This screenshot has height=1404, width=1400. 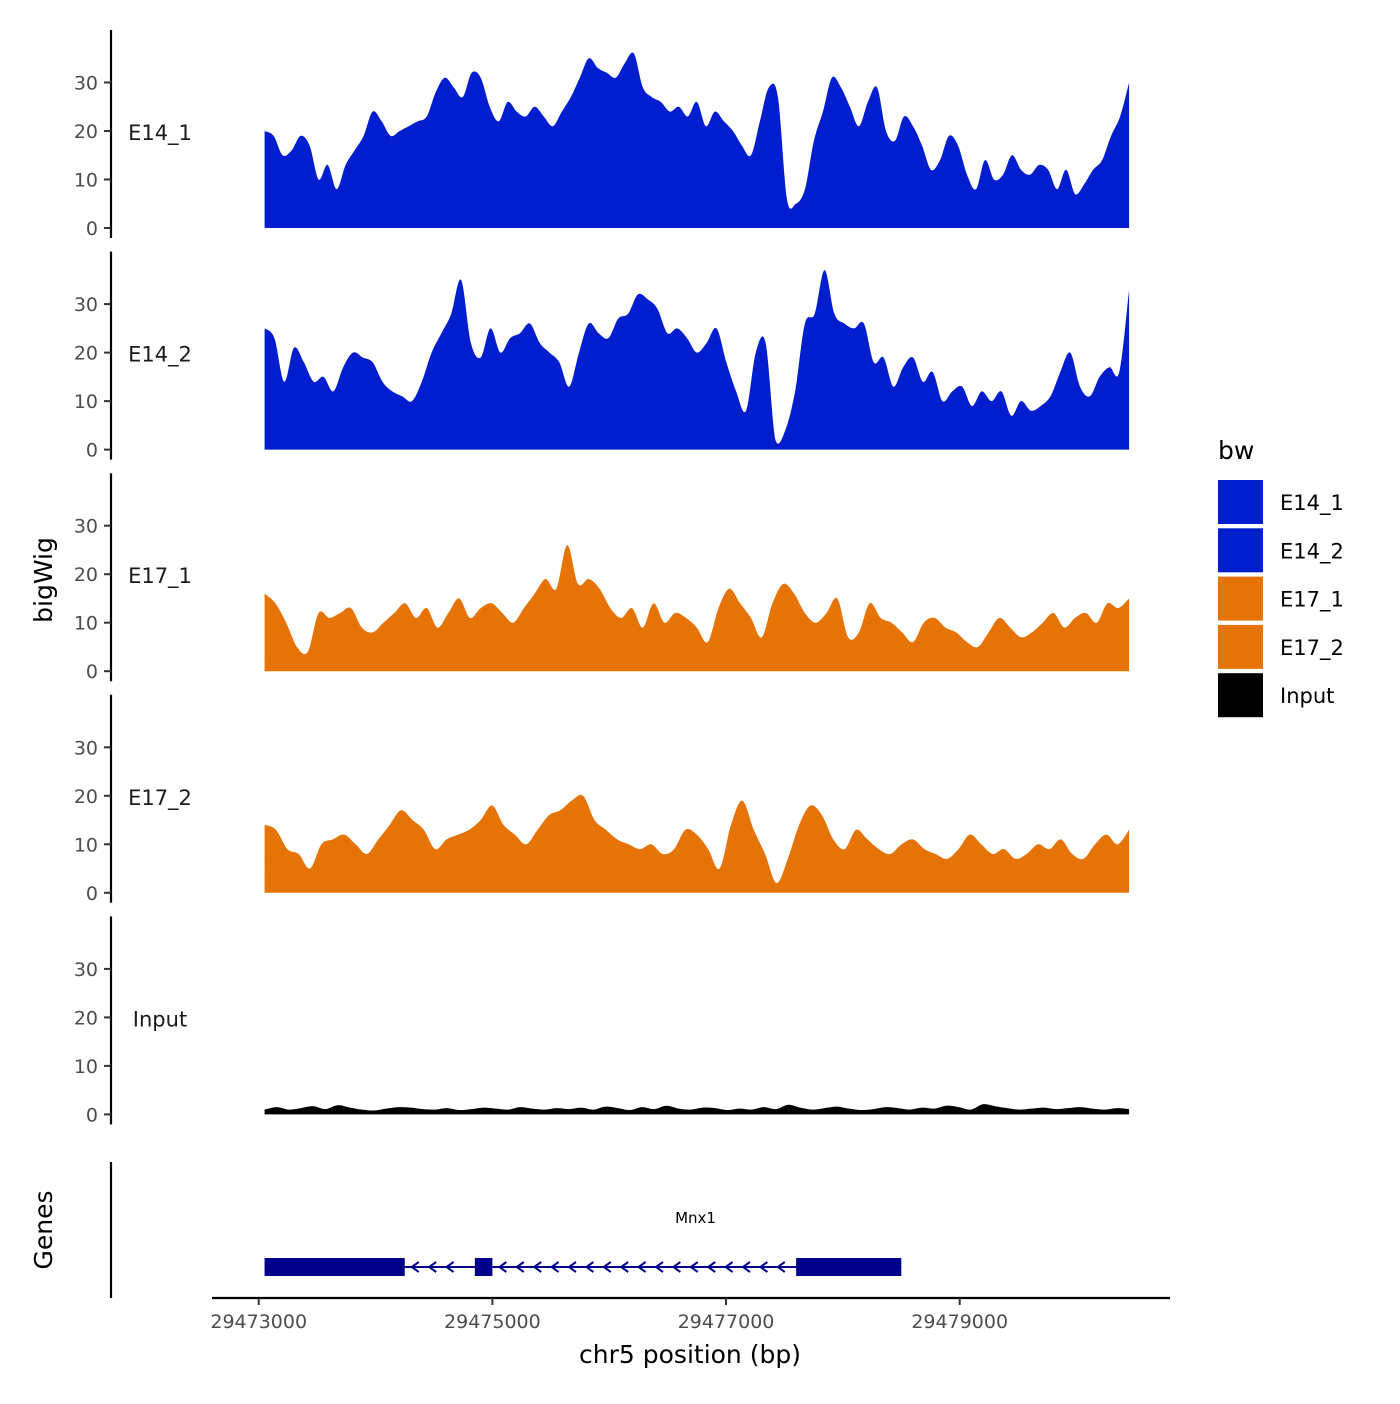 What do you see at coordinates (726, 1322) in the screenshot?
I see `x-tick-label: 29477000` at bounding box center [726, 1322].